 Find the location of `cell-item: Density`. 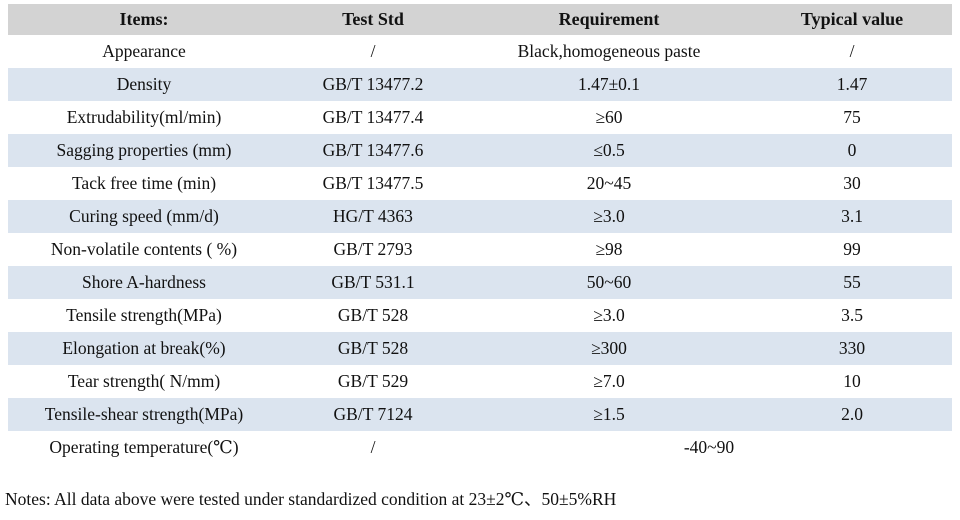

cell-item: Density is located at coordinates (144, 84).